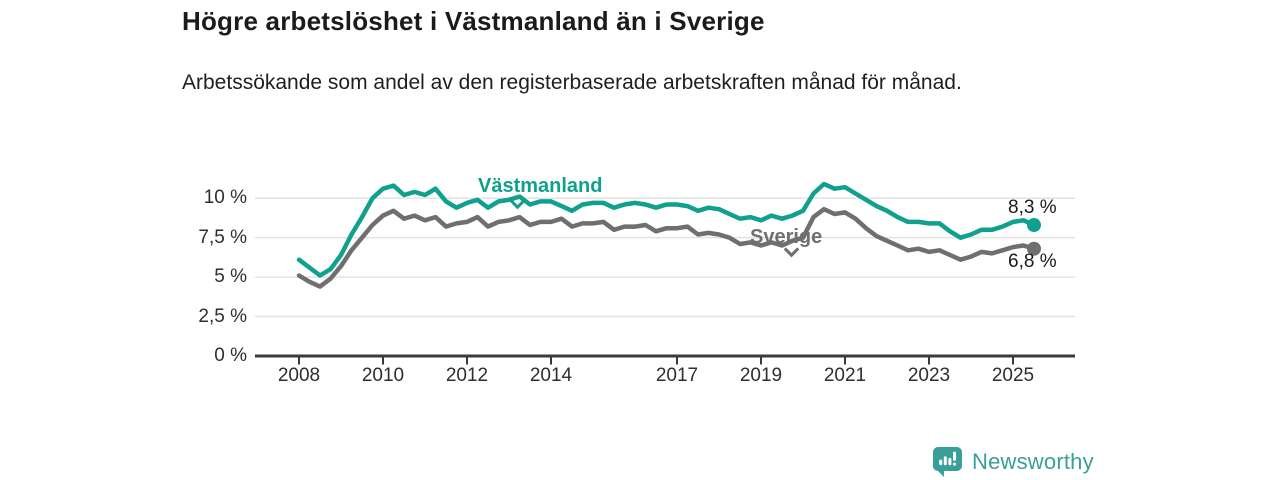 This screenshot has height=480, width=1280. Describe the element at coordinates (786, 237) in the screenshot. I see `series-label-sverige: Sverige` at that location.